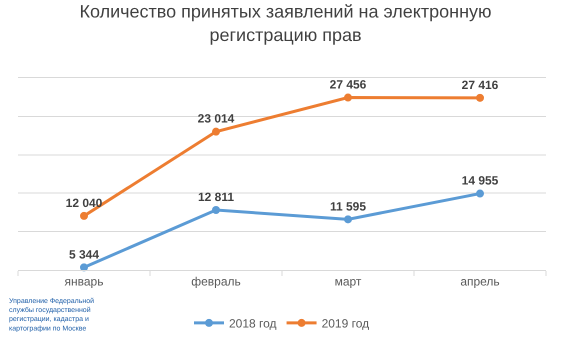  Describe the element at coordinates (346, 323) in the screenshot. I see `legend-label: 2019 год` at that location.